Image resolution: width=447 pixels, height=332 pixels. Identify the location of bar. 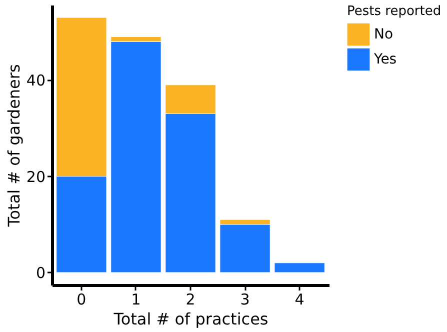
(299, 267).